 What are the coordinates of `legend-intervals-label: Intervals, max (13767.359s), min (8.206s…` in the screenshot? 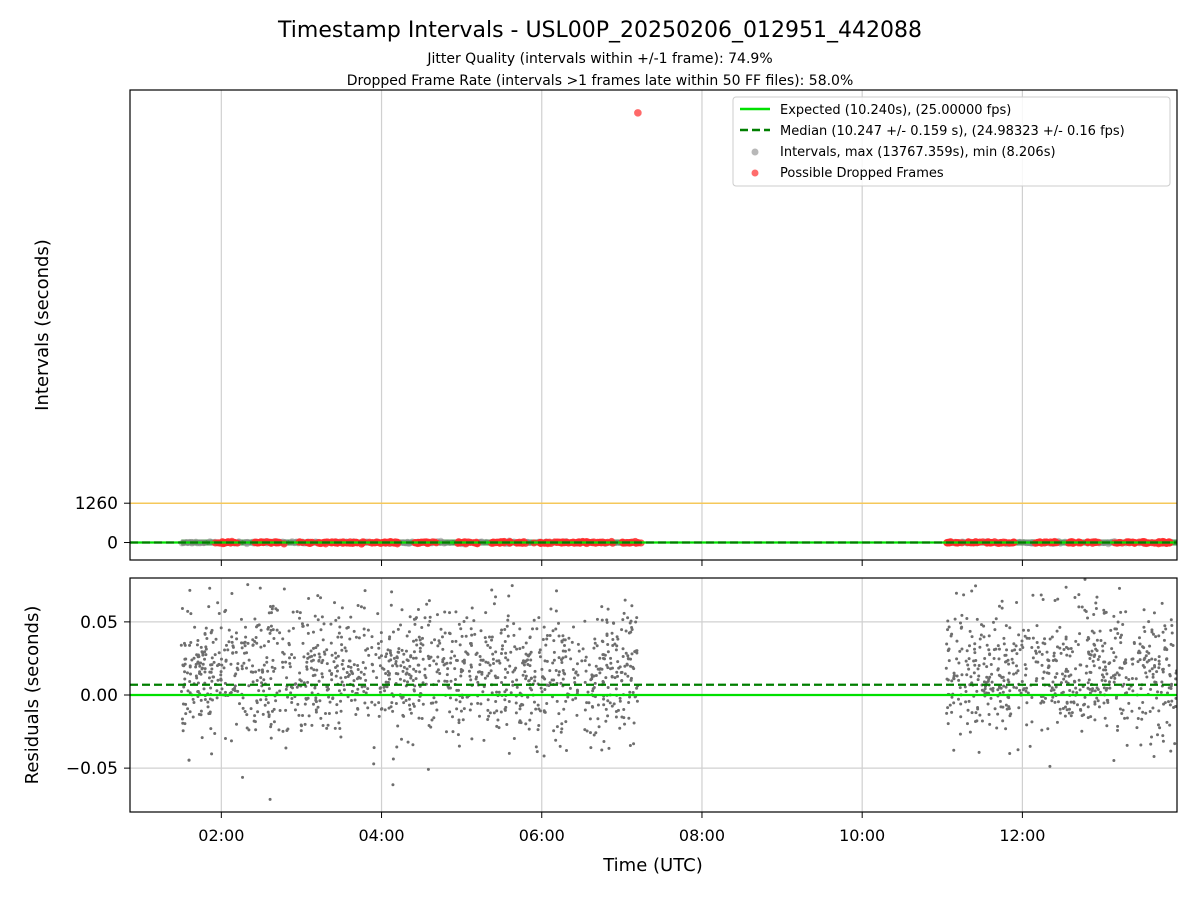 It's located at (918, 152).